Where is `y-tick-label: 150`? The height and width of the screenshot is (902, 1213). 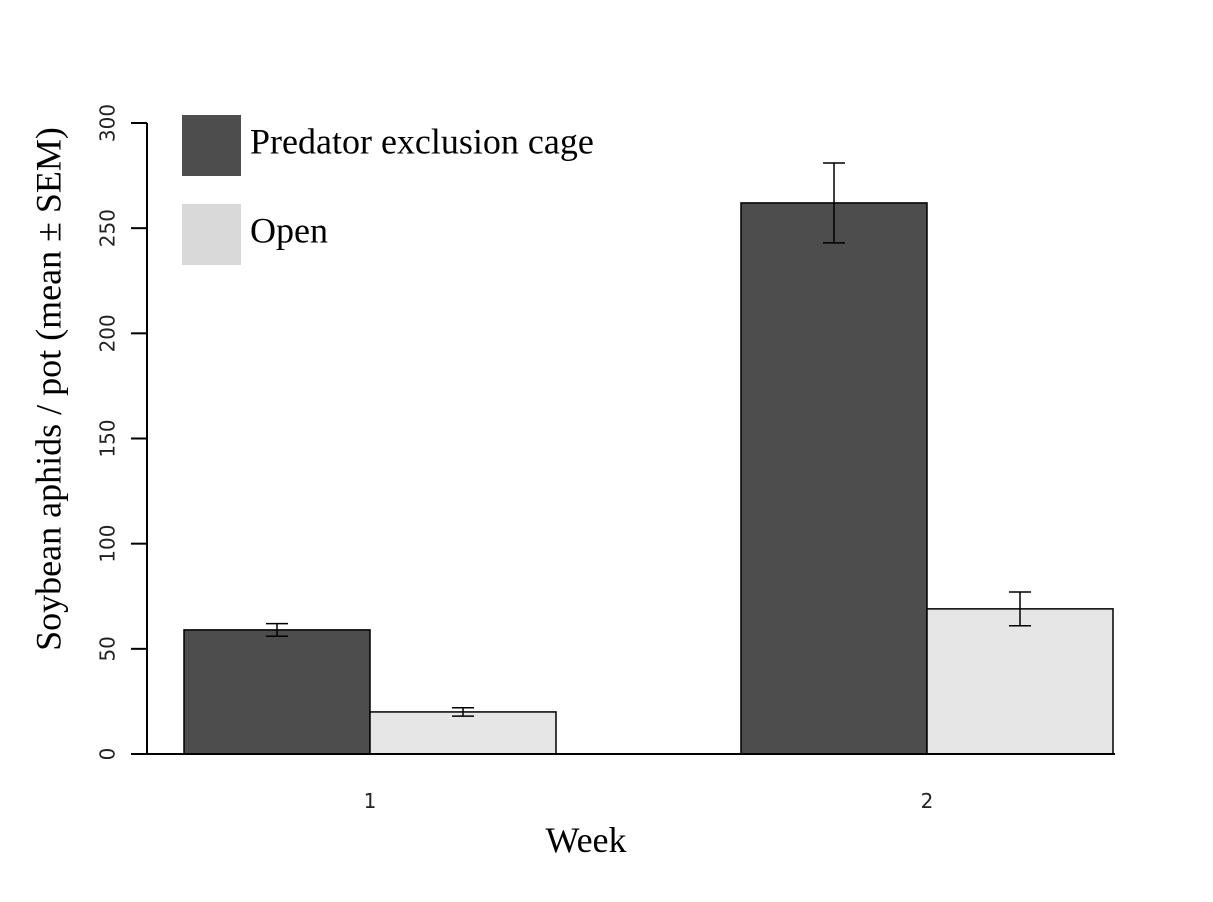 y-tick-label: 150 is located at coordinates (108, 438).